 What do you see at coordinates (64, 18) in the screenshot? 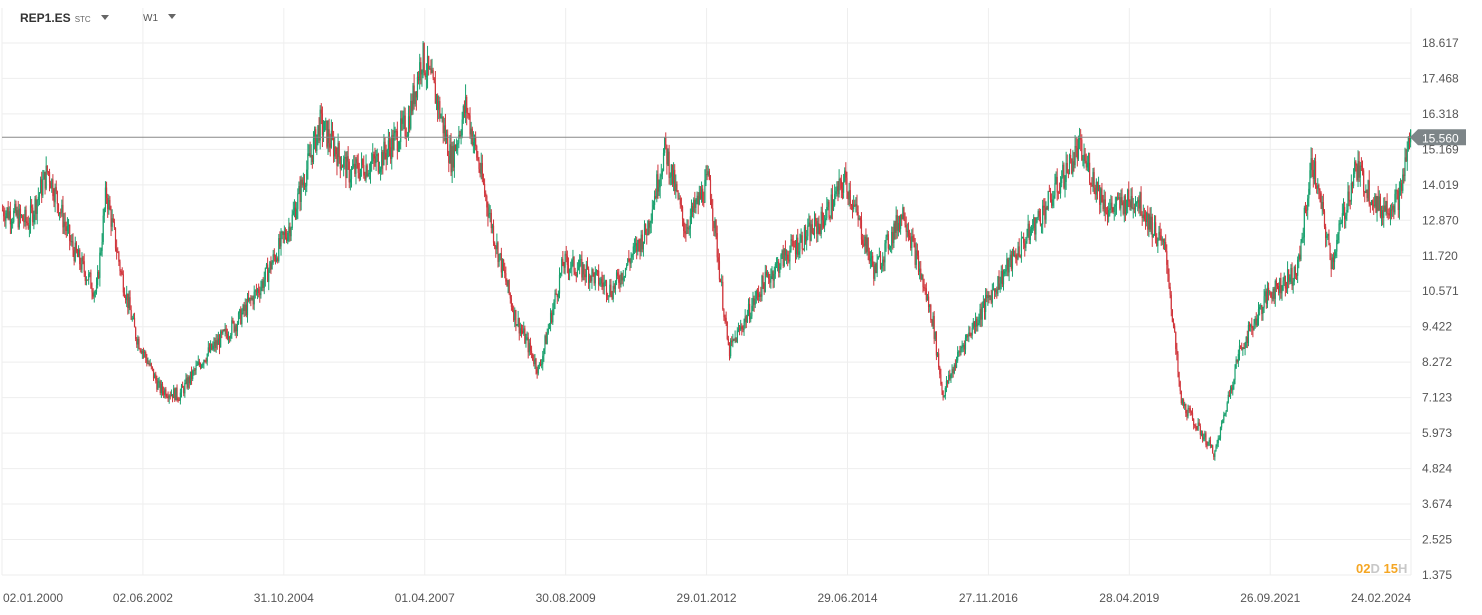
I see `symbol-selector: REP1.ES STC` at bounding box center [64, 18].